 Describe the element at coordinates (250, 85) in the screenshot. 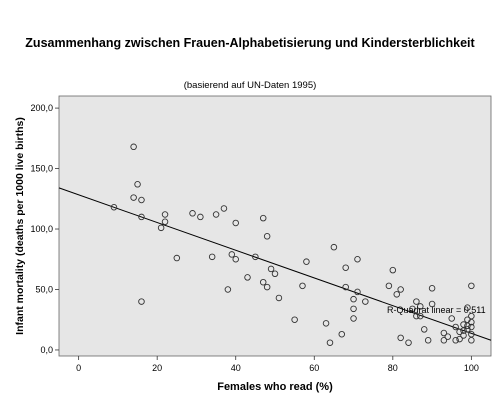

I see `chart-subtitle: (basierend auf UN-Daten 1995)` at that location.